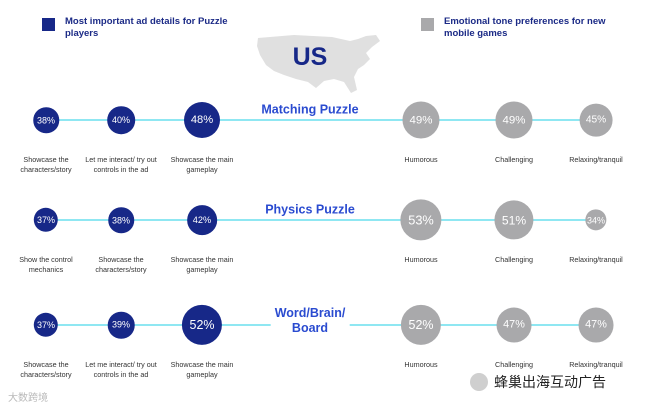  Describe the element at coordinates (202, 220) in the screenshot. I see `ad-detail-bubble: 42%` at that location.